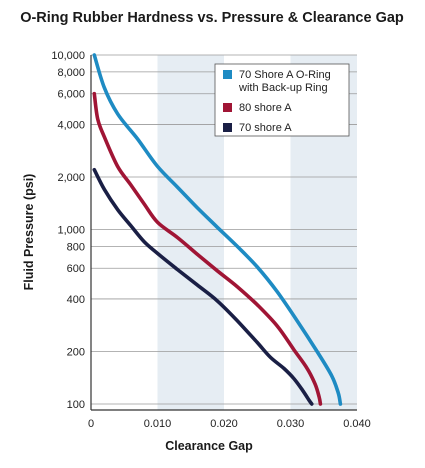 The image size is (425, 468). I want to click on y-tick-label: 6,000, so click(71, 95).